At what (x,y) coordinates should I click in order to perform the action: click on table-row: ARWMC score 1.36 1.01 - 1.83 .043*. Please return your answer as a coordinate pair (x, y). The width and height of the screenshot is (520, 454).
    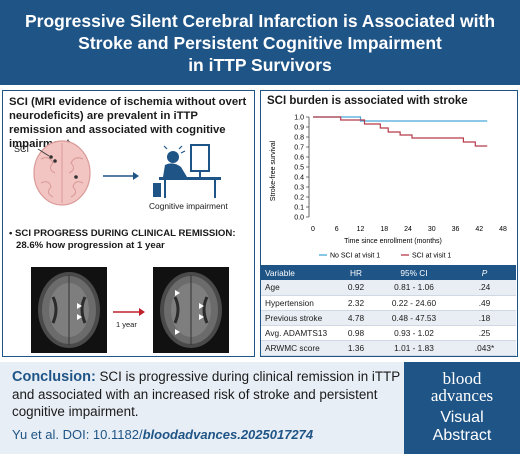
    Looking at the image, I should click on (388, 348).